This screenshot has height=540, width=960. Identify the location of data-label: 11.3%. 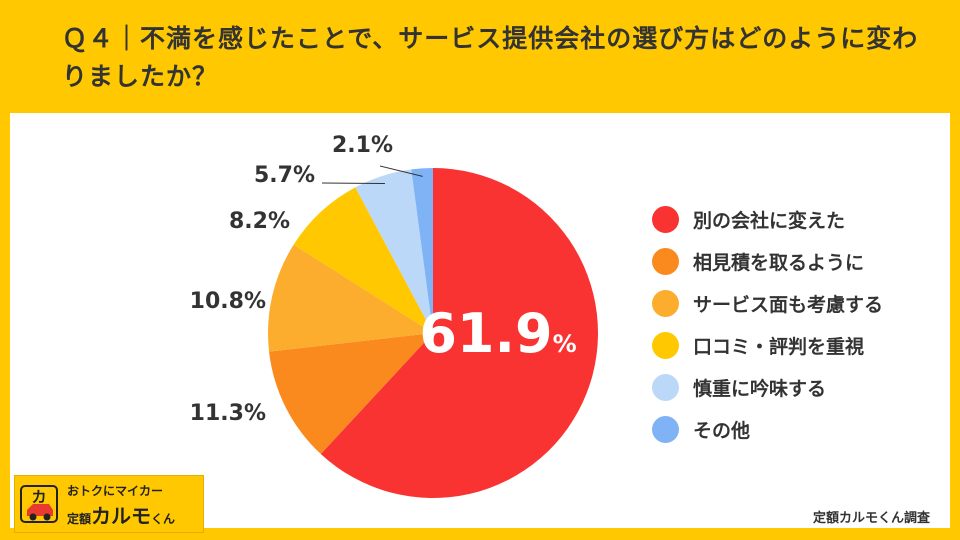
(228, 413).